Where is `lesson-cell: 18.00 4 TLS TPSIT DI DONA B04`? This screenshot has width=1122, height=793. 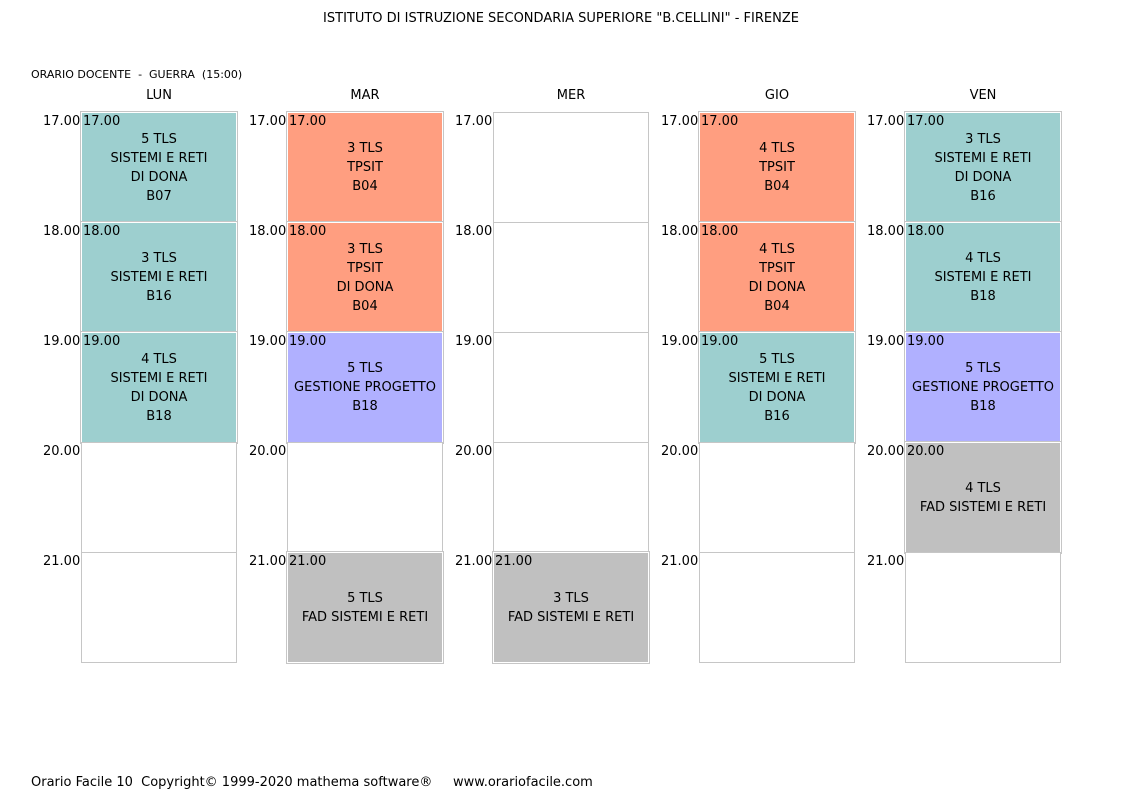 lesson-cell: 18.00 4 TLS TPSIT DI DONA B04 is located at coordinates (777, 277).